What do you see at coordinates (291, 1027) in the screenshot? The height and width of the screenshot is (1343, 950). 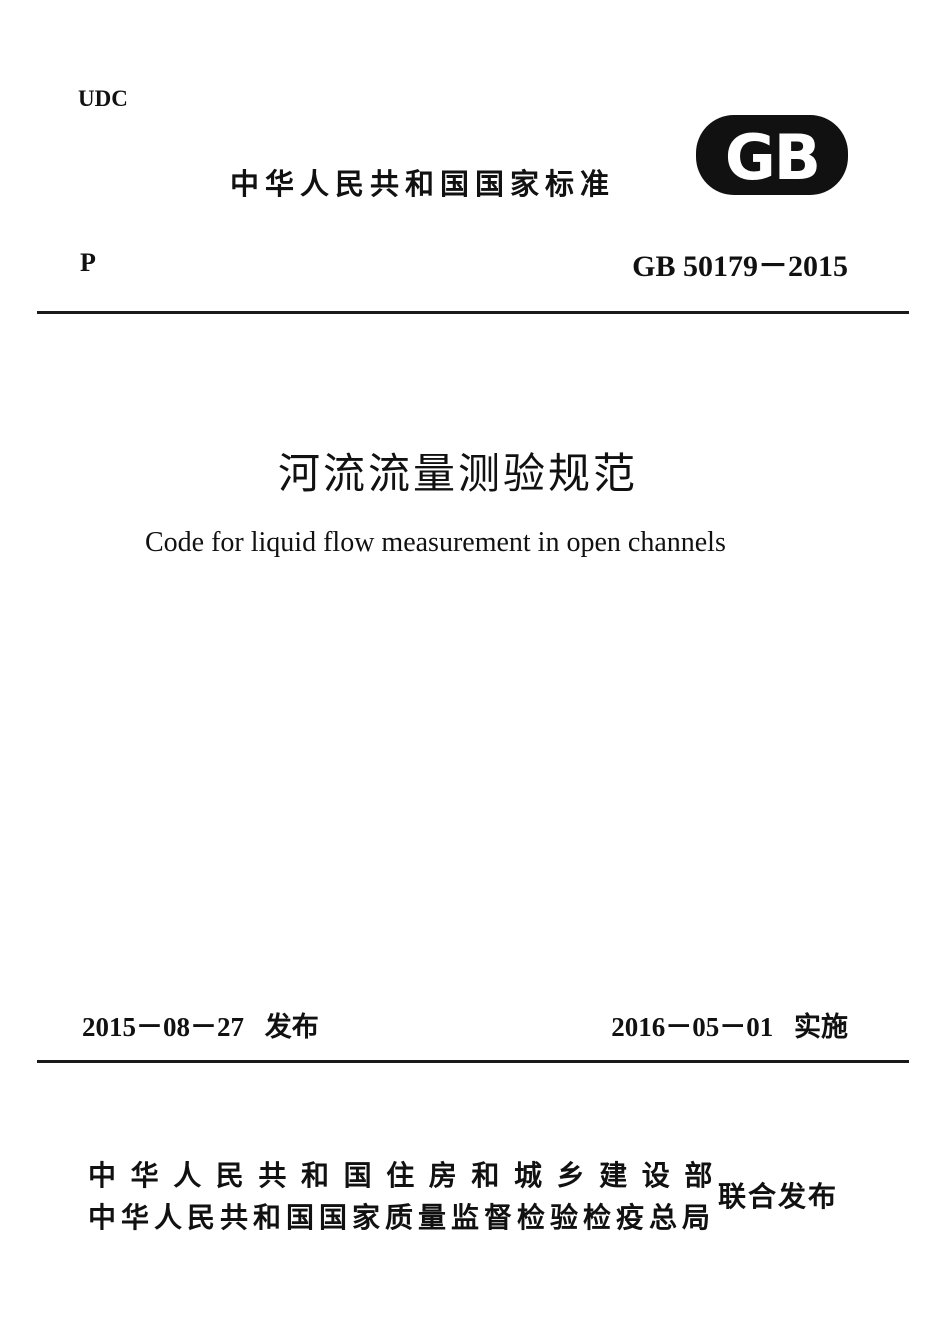 I see `issue-label: 发布` at bounding box center [291, 1027].